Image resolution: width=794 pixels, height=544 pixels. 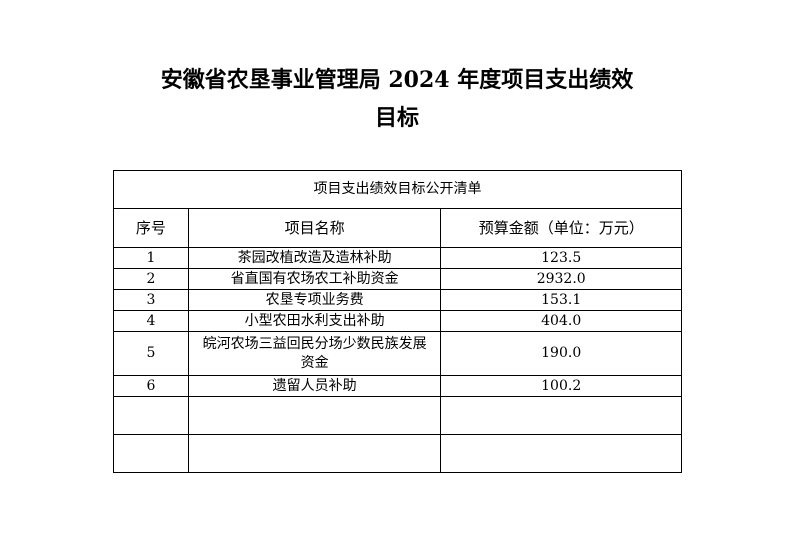 I want to click on row-name: 小型农田水利支出补助, so click(x=314, y=321).